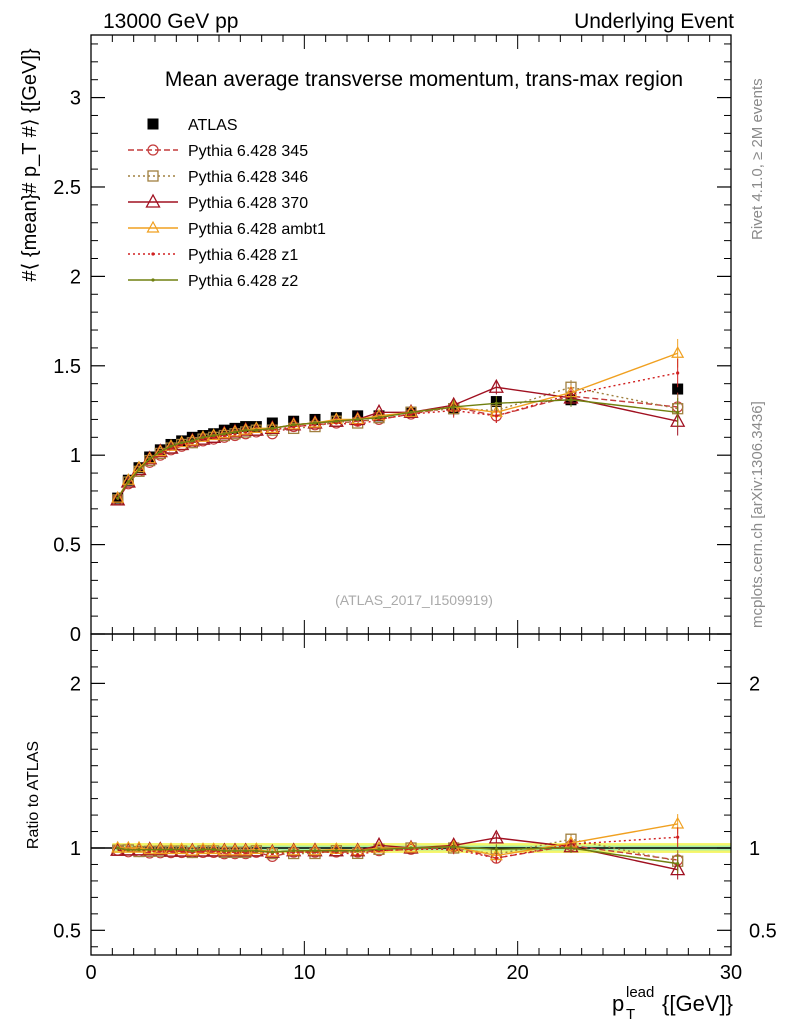 This screenshot has height=1024, width=786. I want to click on legend-label-p346: Pythia 6.428 346, so click(248, 177).